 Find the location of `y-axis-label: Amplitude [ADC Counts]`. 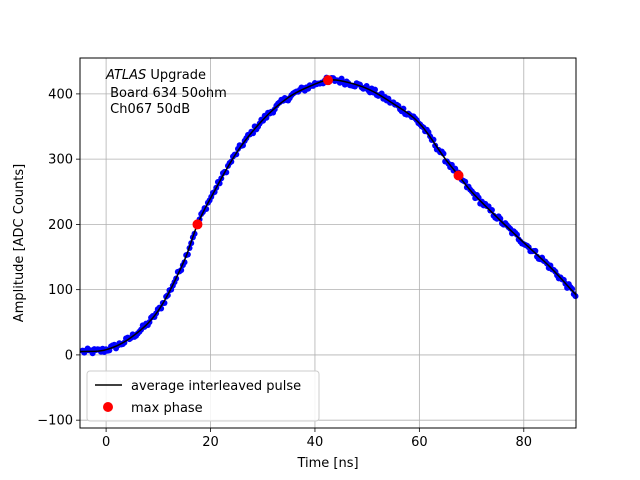

y-axis-label: Amplitude [ADC Counts] is located at coordinates (19, 243).